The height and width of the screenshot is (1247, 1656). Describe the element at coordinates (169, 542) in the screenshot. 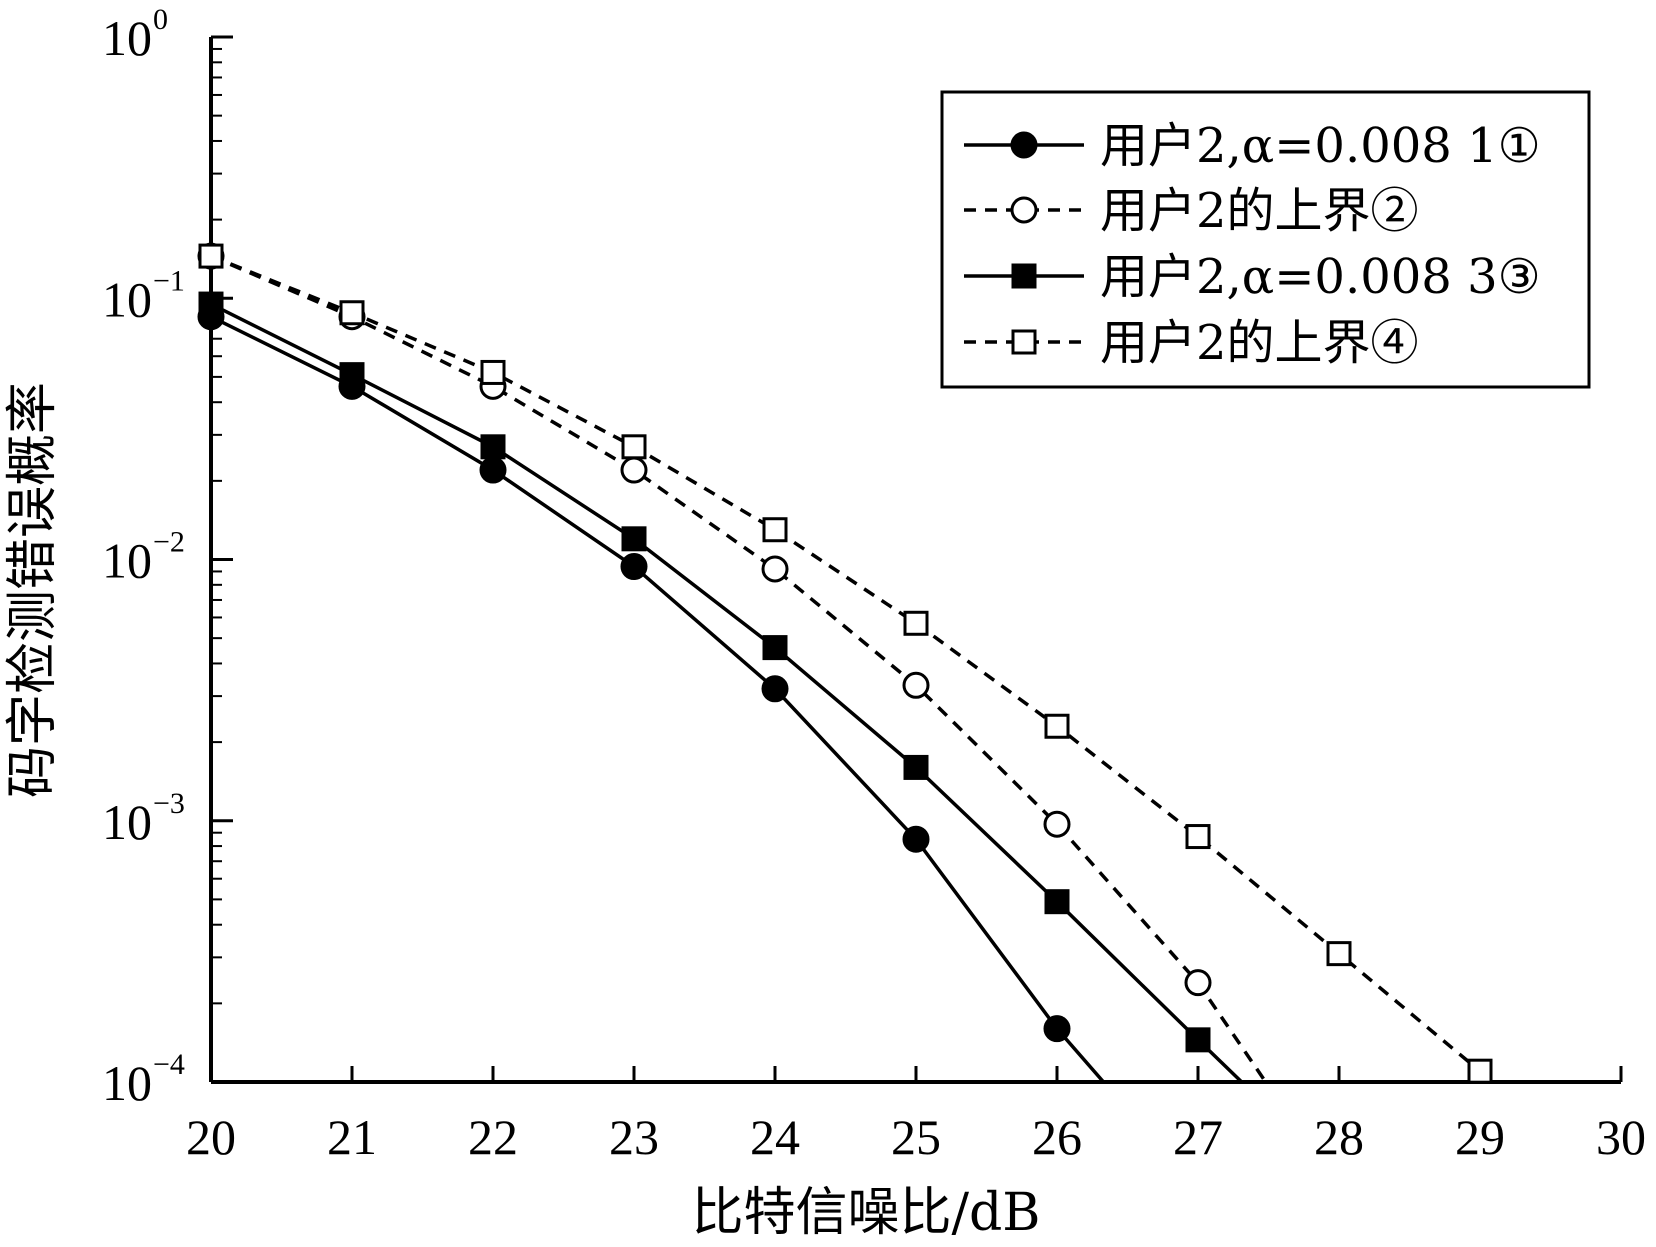

I see `y-tick-exponent: −2` at that location.